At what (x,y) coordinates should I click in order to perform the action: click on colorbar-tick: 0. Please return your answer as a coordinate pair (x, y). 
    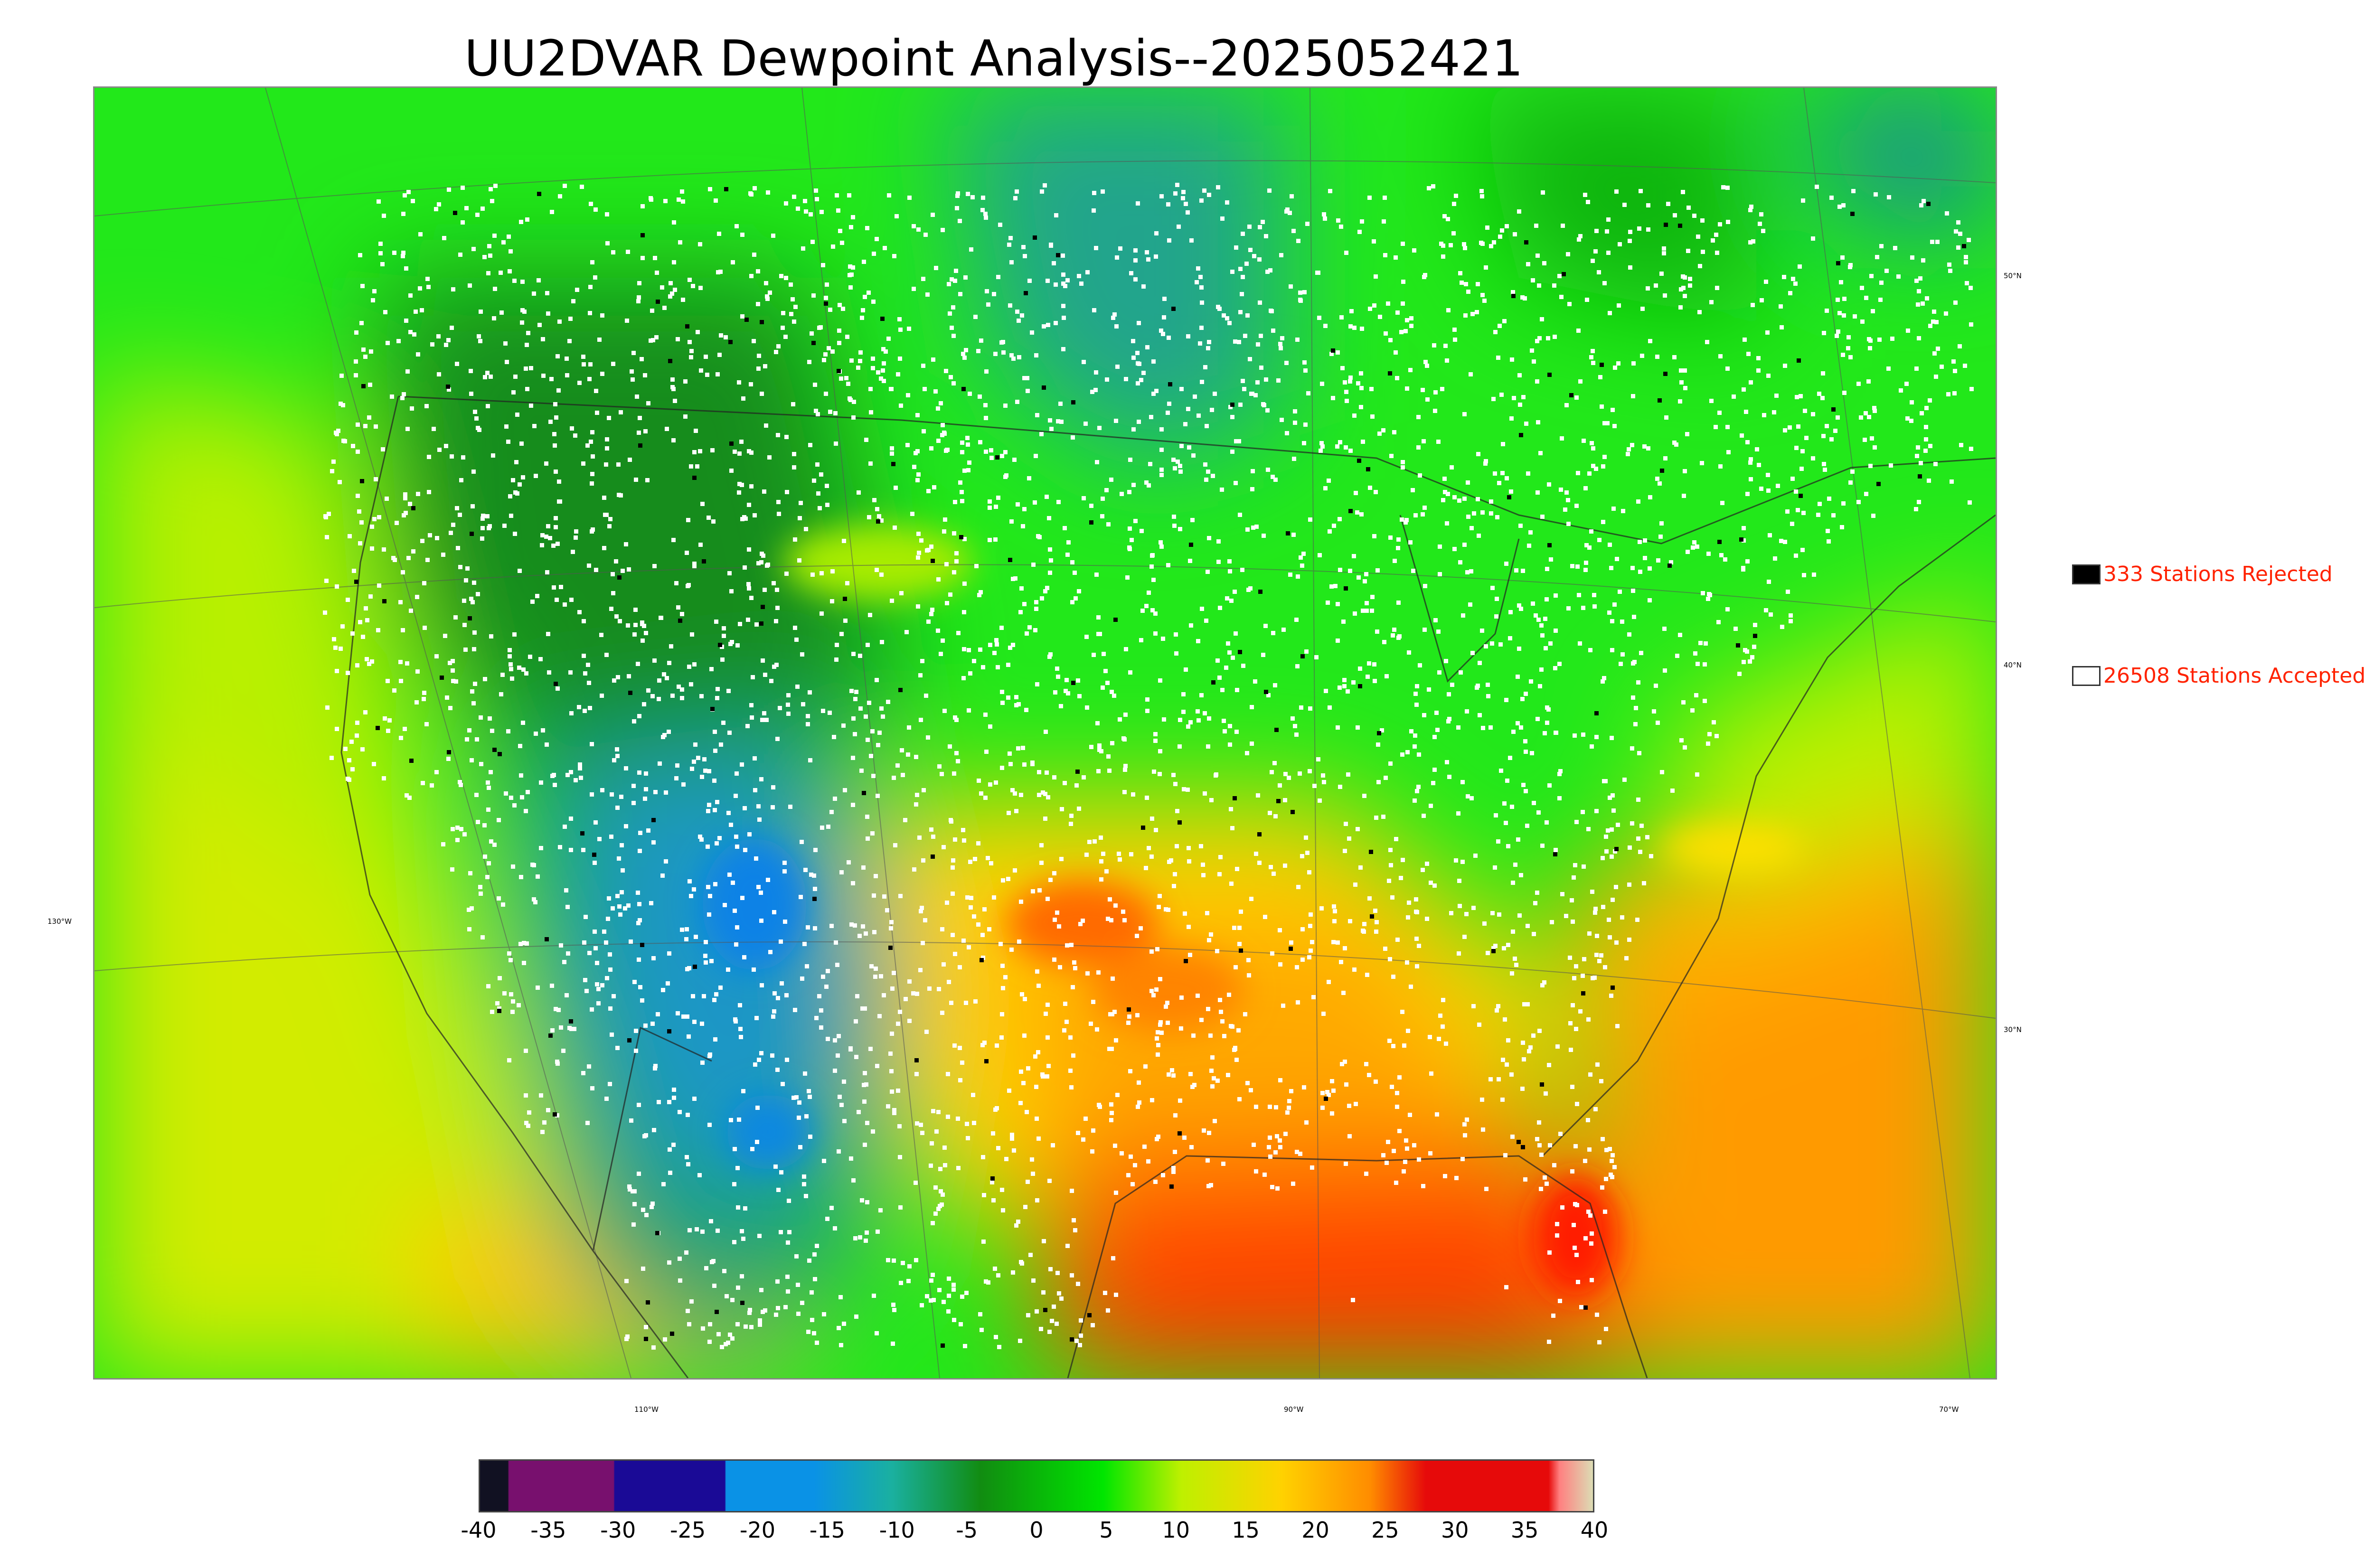
    Looking at the image, I should click on (1036, 1530).